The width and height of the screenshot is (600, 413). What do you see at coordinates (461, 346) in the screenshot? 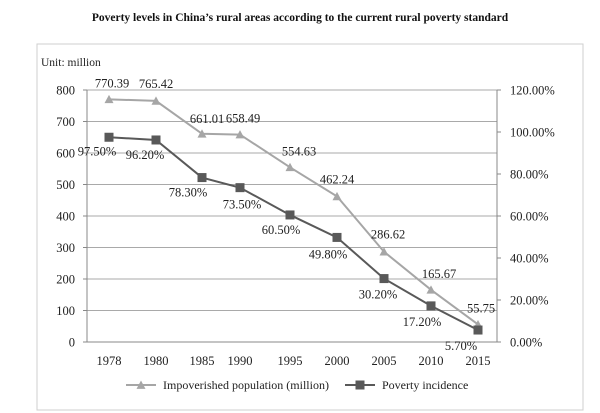
I see `incidence-data-label: 5.70%` at bounding box center [461, 346].